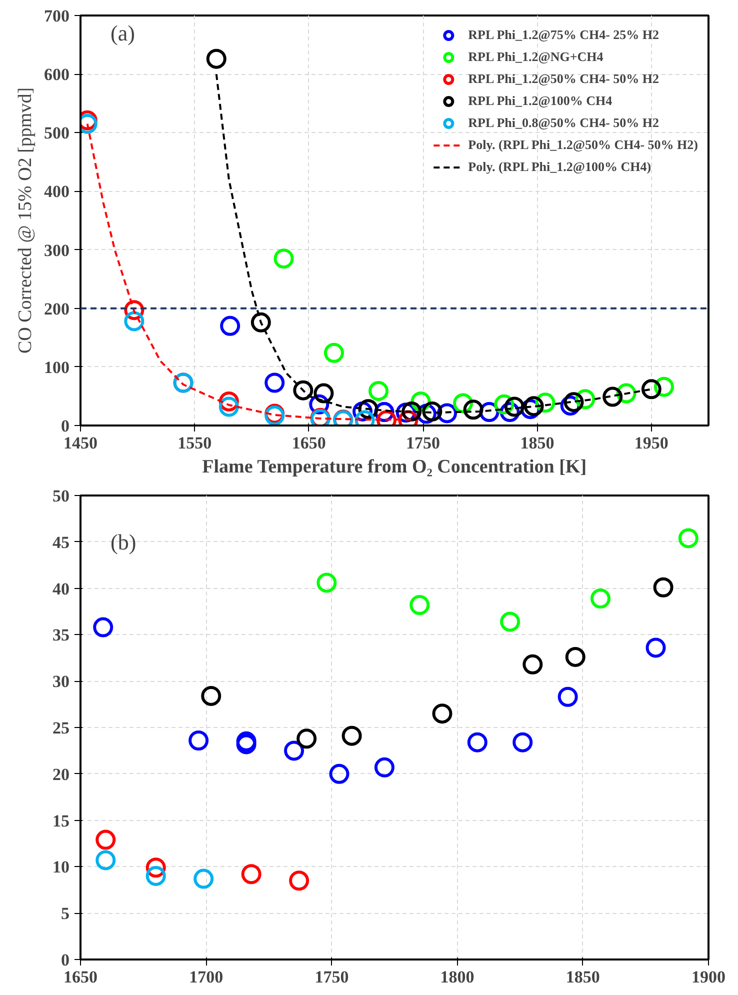 This screenshot has height=995, width=738. I want to click on y-tick-label: 20, so click(61, 774).